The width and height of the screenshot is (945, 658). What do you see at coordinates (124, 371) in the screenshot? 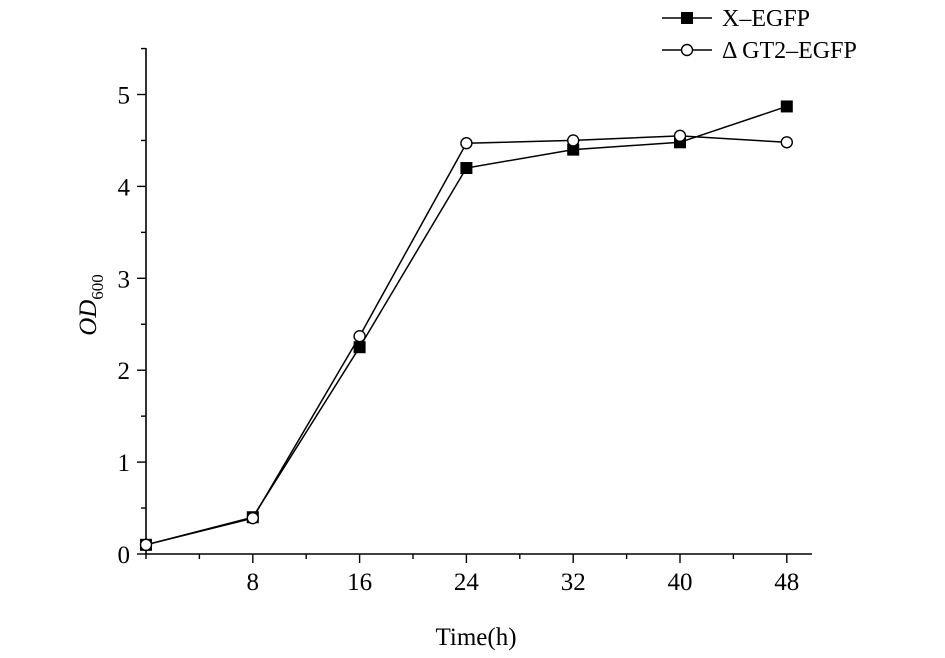
I see `y-tick-label: 2` at bounding box center [124, 371].